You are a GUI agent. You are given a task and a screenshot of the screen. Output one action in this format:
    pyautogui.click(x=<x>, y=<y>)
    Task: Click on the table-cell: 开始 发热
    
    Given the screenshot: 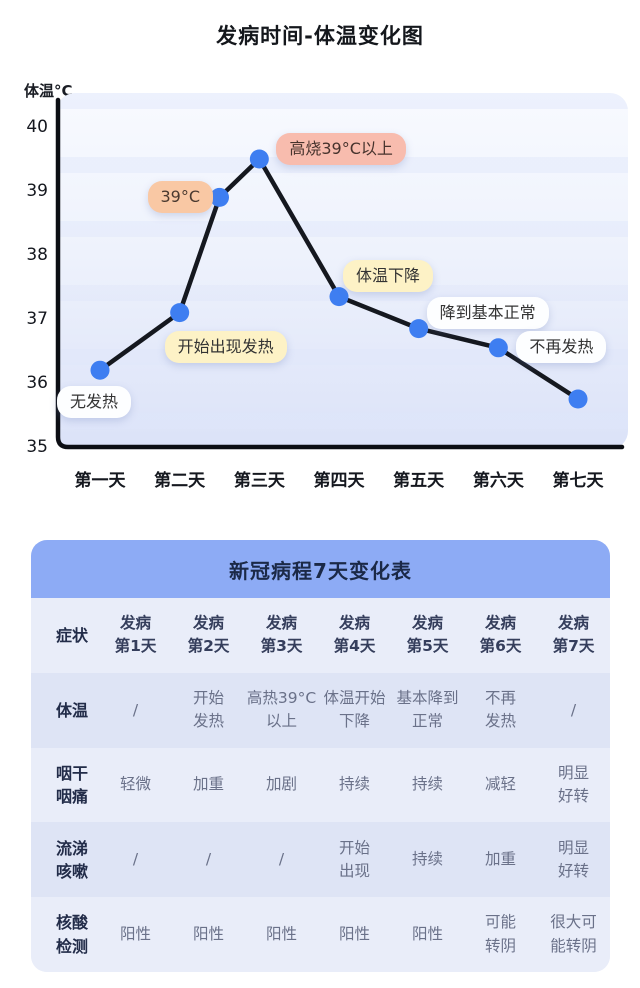 What is the action you would take?
    pyautogui.click(x=208, y=709)
    